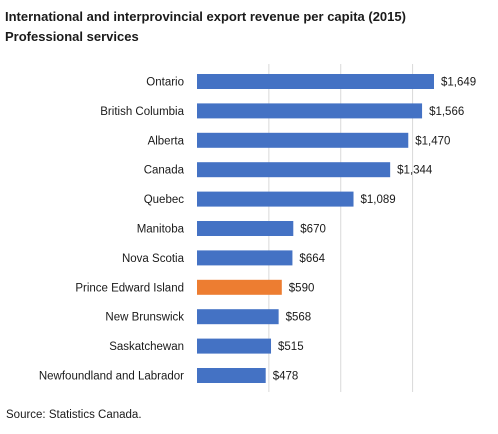 This screenshot has width=498, height=434. What do you see at coordinates (299, 318) in the screenshot?
I see `data-label-new-brunswick: $568` at bounding box center [299, 318].